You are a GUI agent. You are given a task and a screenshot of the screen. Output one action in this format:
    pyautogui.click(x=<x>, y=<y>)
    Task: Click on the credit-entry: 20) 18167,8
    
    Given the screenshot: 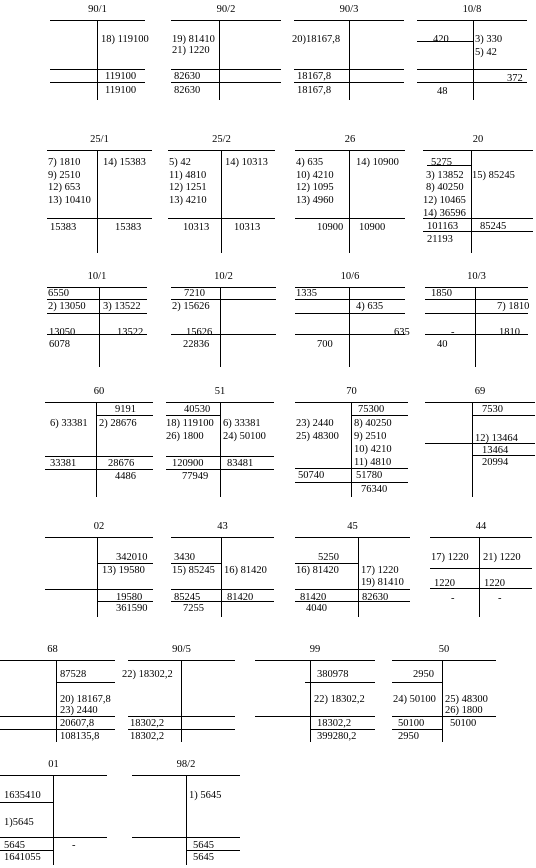 What is the action you would take?
    pyautogui.click(x=85, y=699)
    